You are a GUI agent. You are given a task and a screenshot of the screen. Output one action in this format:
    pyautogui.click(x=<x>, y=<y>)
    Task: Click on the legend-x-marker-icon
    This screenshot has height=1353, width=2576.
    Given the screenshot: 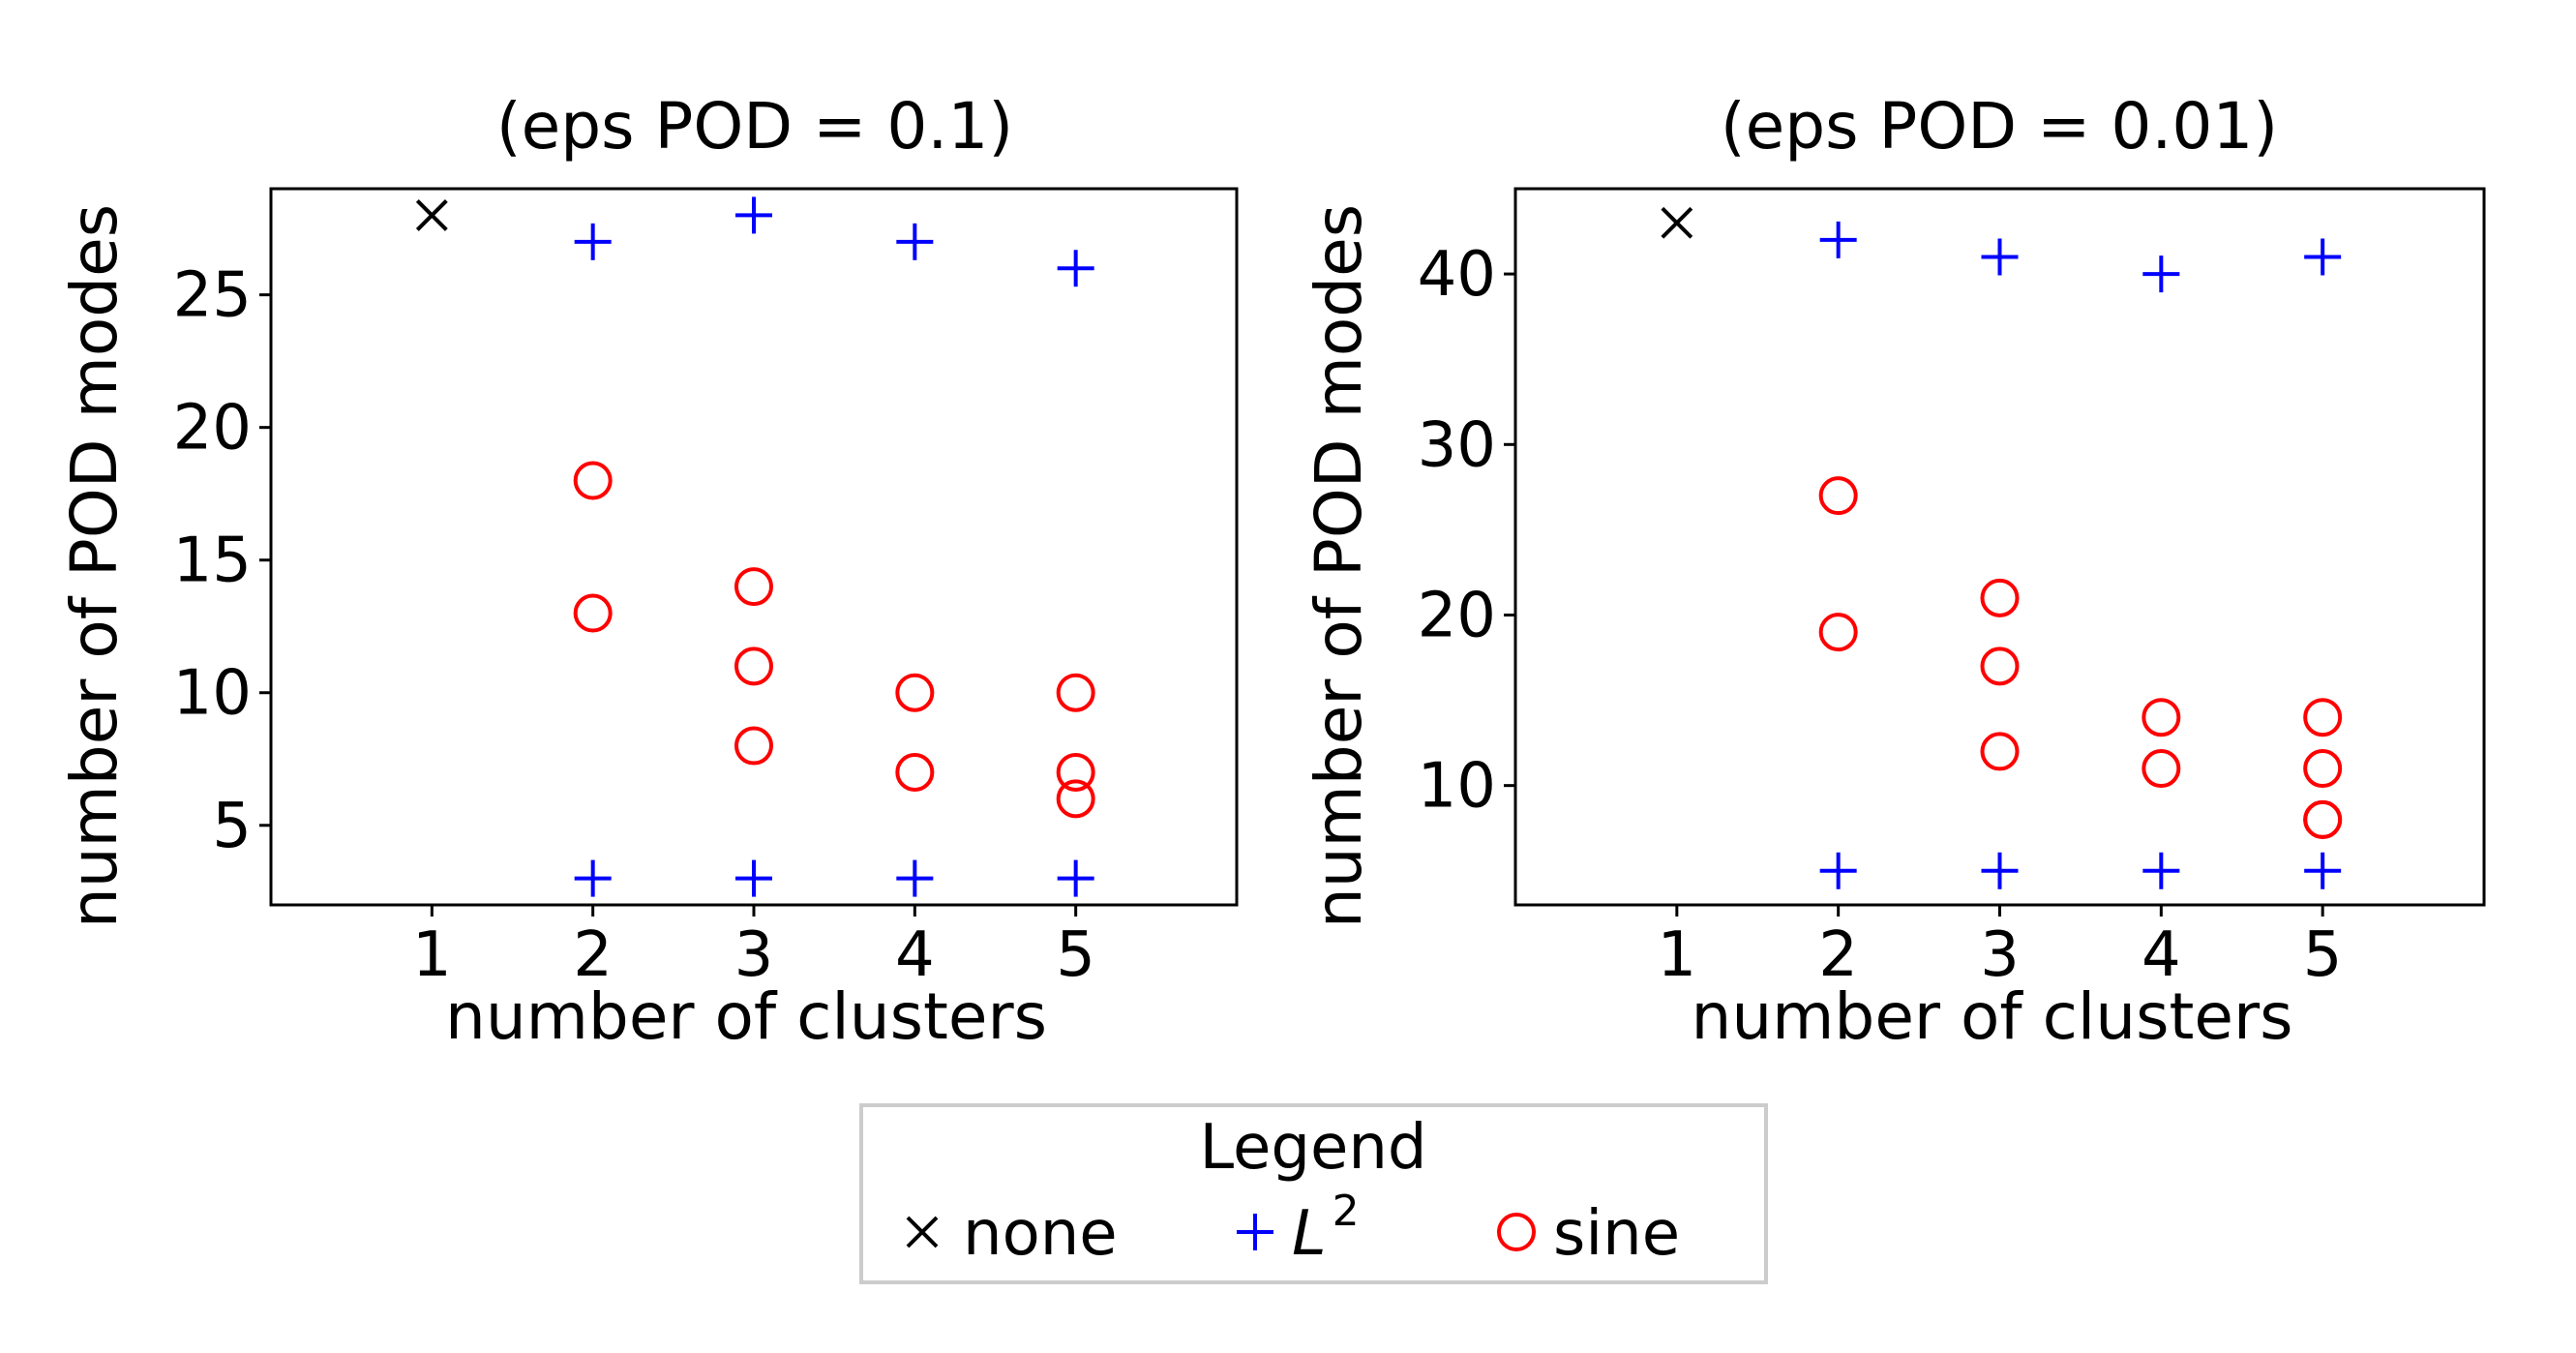 What is the action you would take?
    pyautogui.click(x=922, y=1232)
    